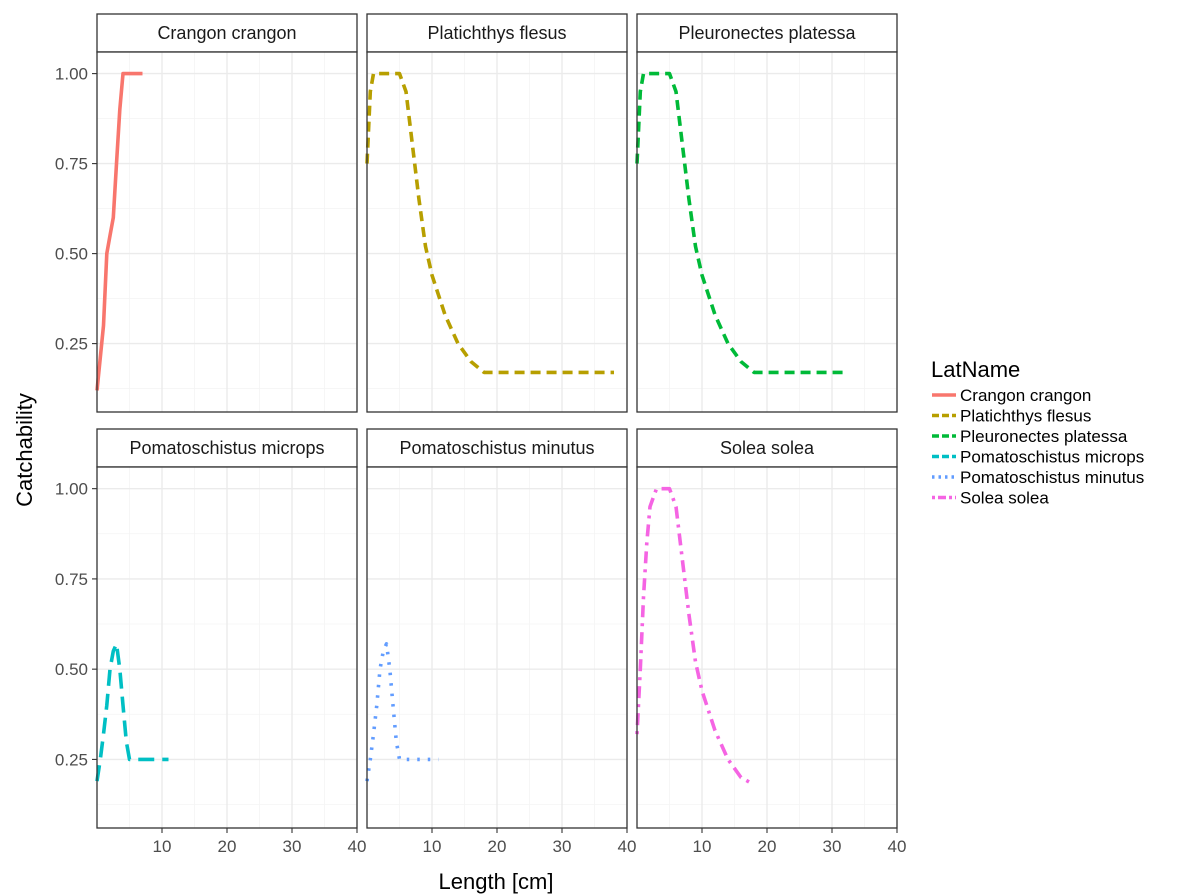 The height and width of the screenshot is (896, 1187). I want to click on panel: Pomatoschistus microps, so click(226, 628).